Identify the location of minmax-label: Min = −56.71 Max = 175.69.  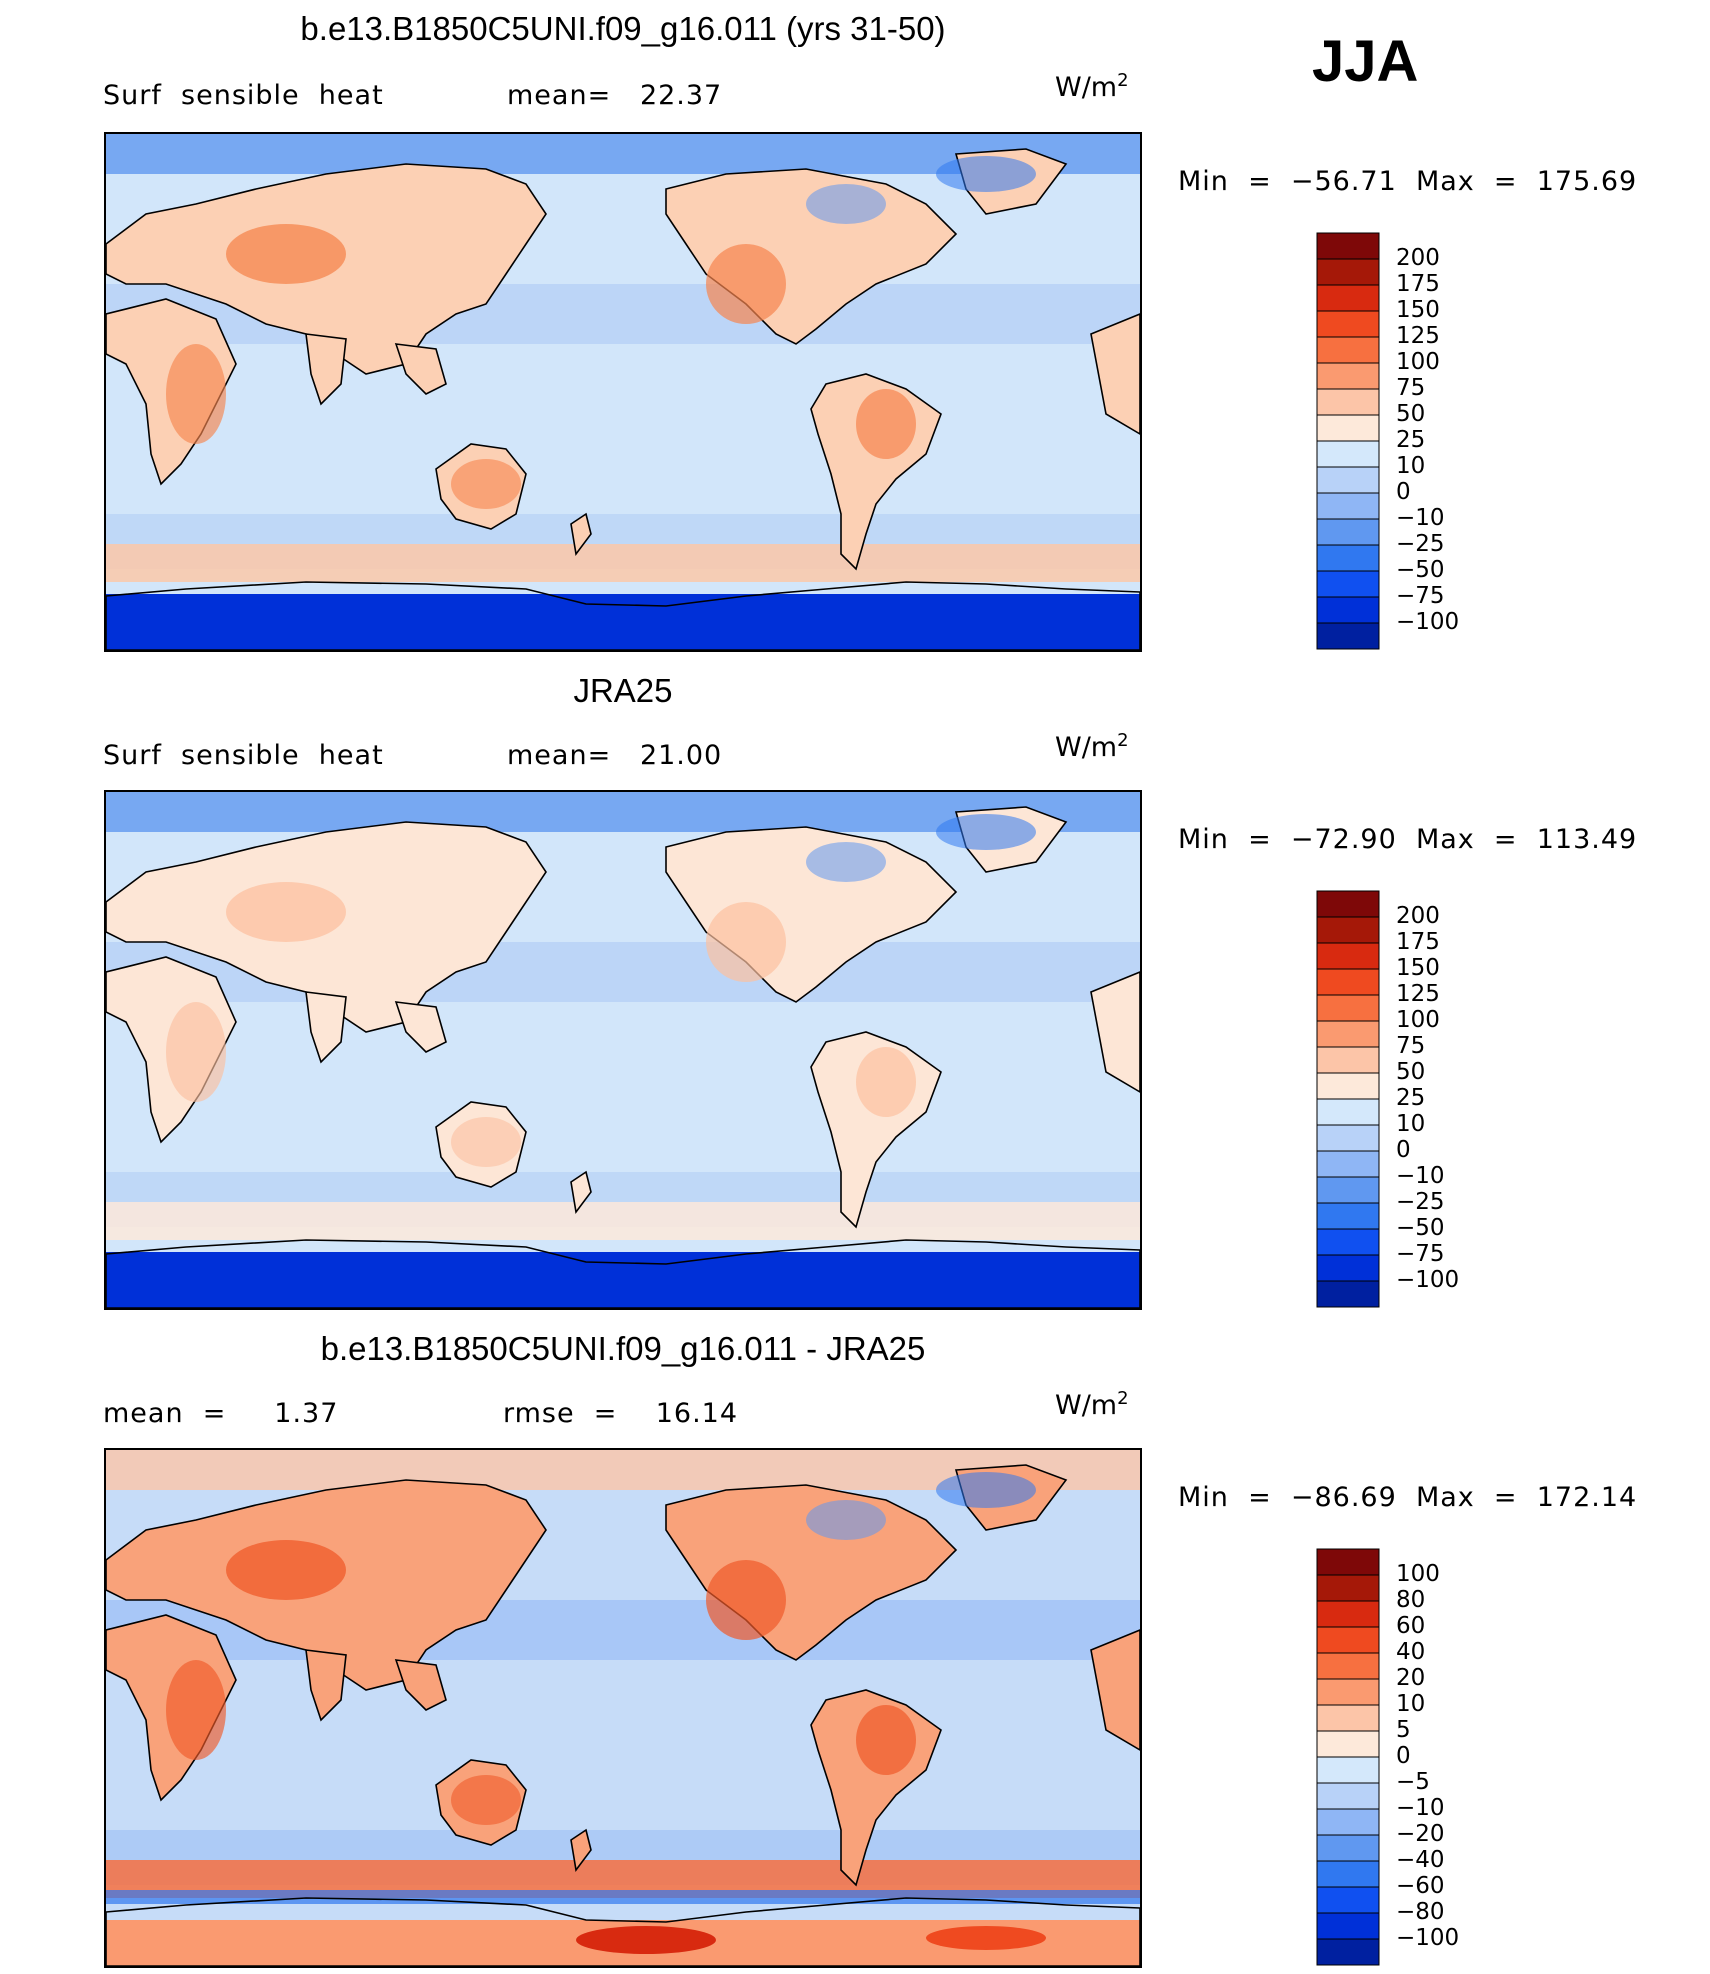
(1408, 181).